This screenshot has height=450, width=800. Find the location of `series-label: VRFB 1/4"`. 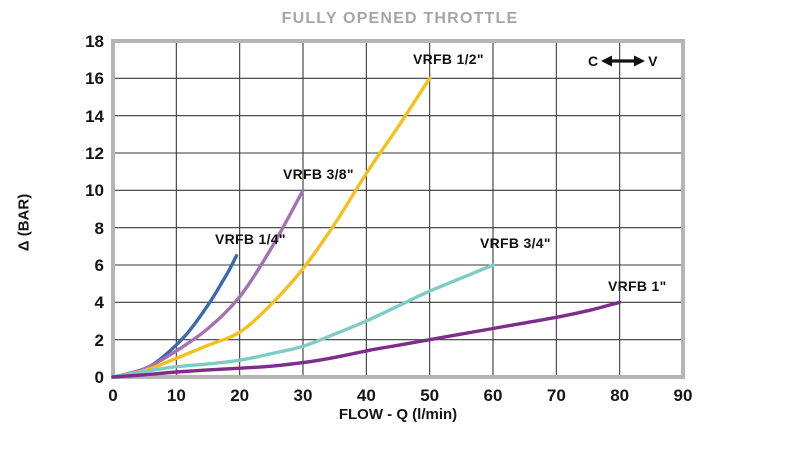

series-label: VRFB 1/4" is located at coordinates (250, 239).